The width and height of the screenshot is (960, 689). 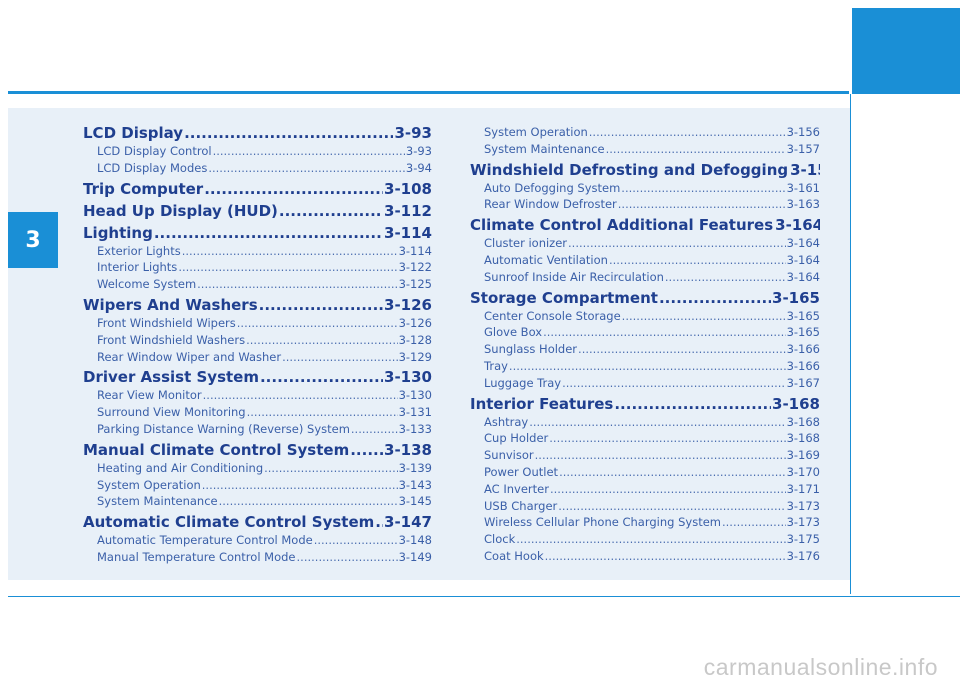 What do you see at coordinates (645, 556) in the screenshot?
I see `toc-subsection-entry: Coat Hook 3-176` at bounding box center [645, 556].